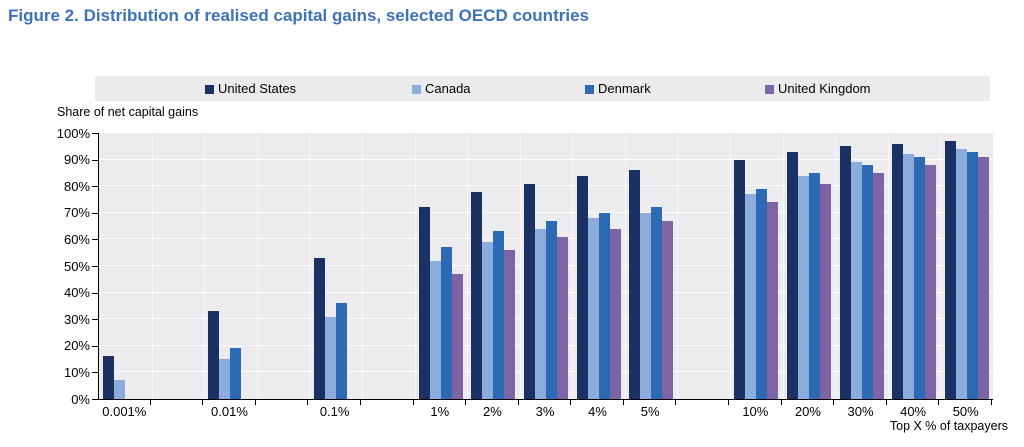 The image size is (1024, 447). I want to click on legend-item-united-states: United States, so click(250, 88).